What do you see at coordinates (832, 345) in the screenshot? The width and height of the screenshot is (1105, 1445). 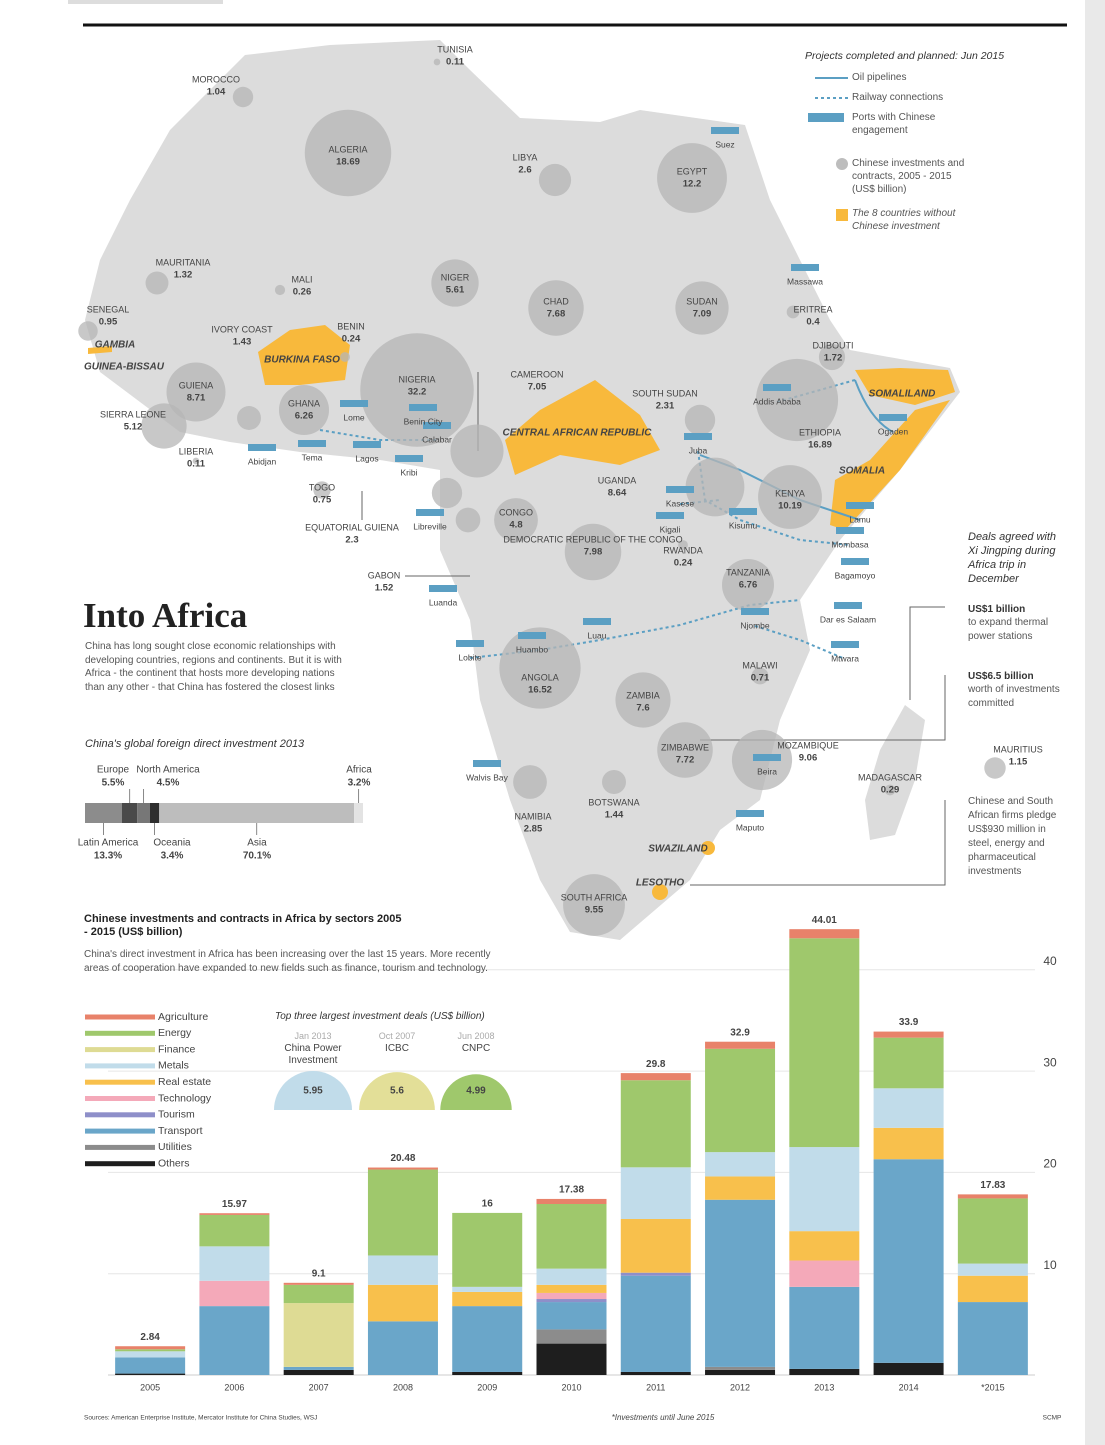 I see `country-label: DJIBOUTI` at bounding box center [832, 345].